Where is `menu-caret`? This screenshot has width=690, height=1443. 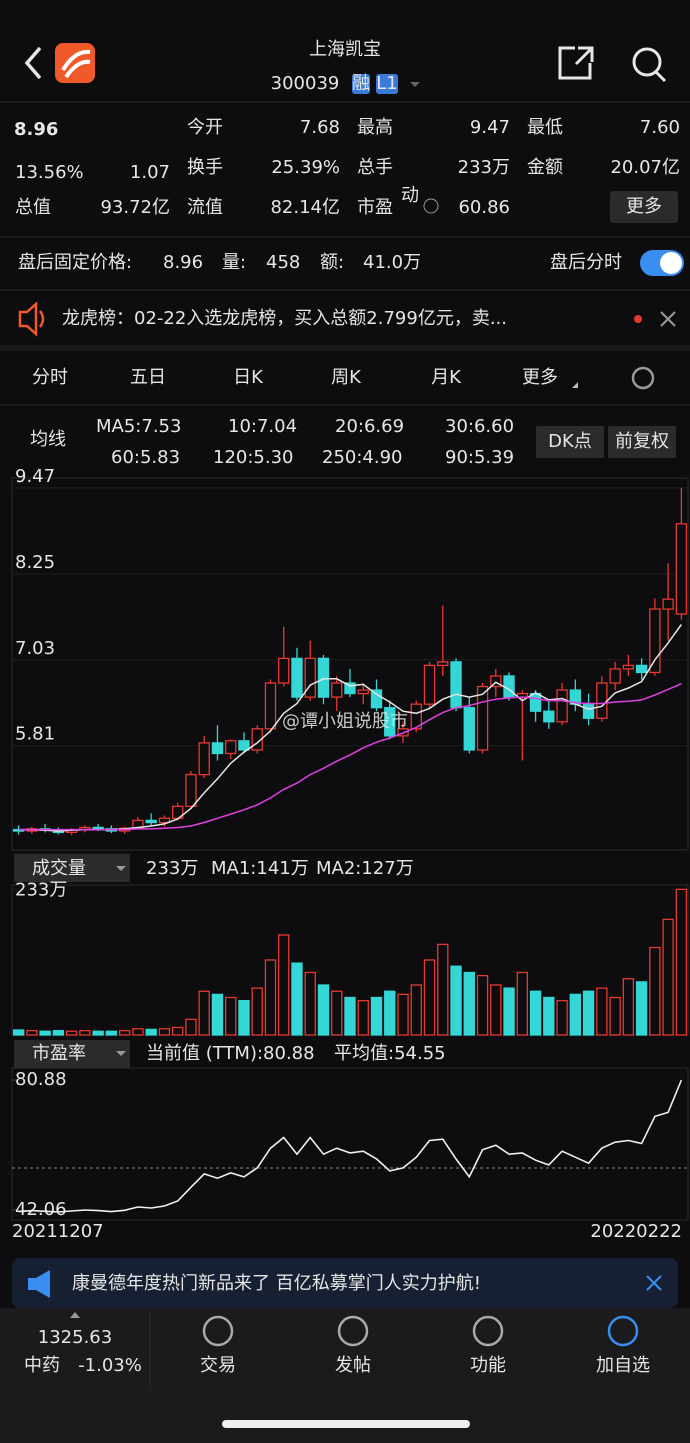 menu-caret is located at coordinates (121, 868).